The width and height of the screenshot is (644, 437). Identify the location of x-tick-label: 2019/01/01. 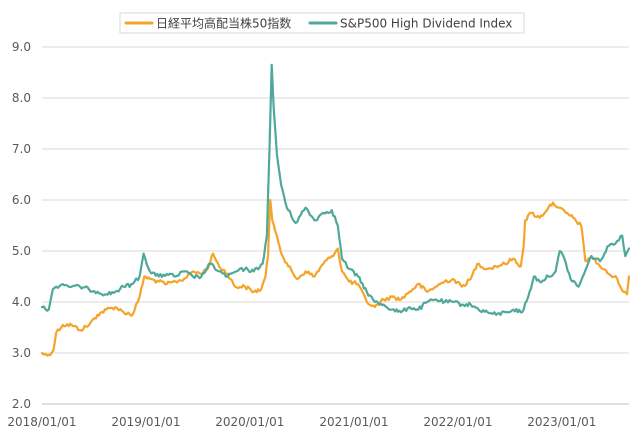
(145, 422).